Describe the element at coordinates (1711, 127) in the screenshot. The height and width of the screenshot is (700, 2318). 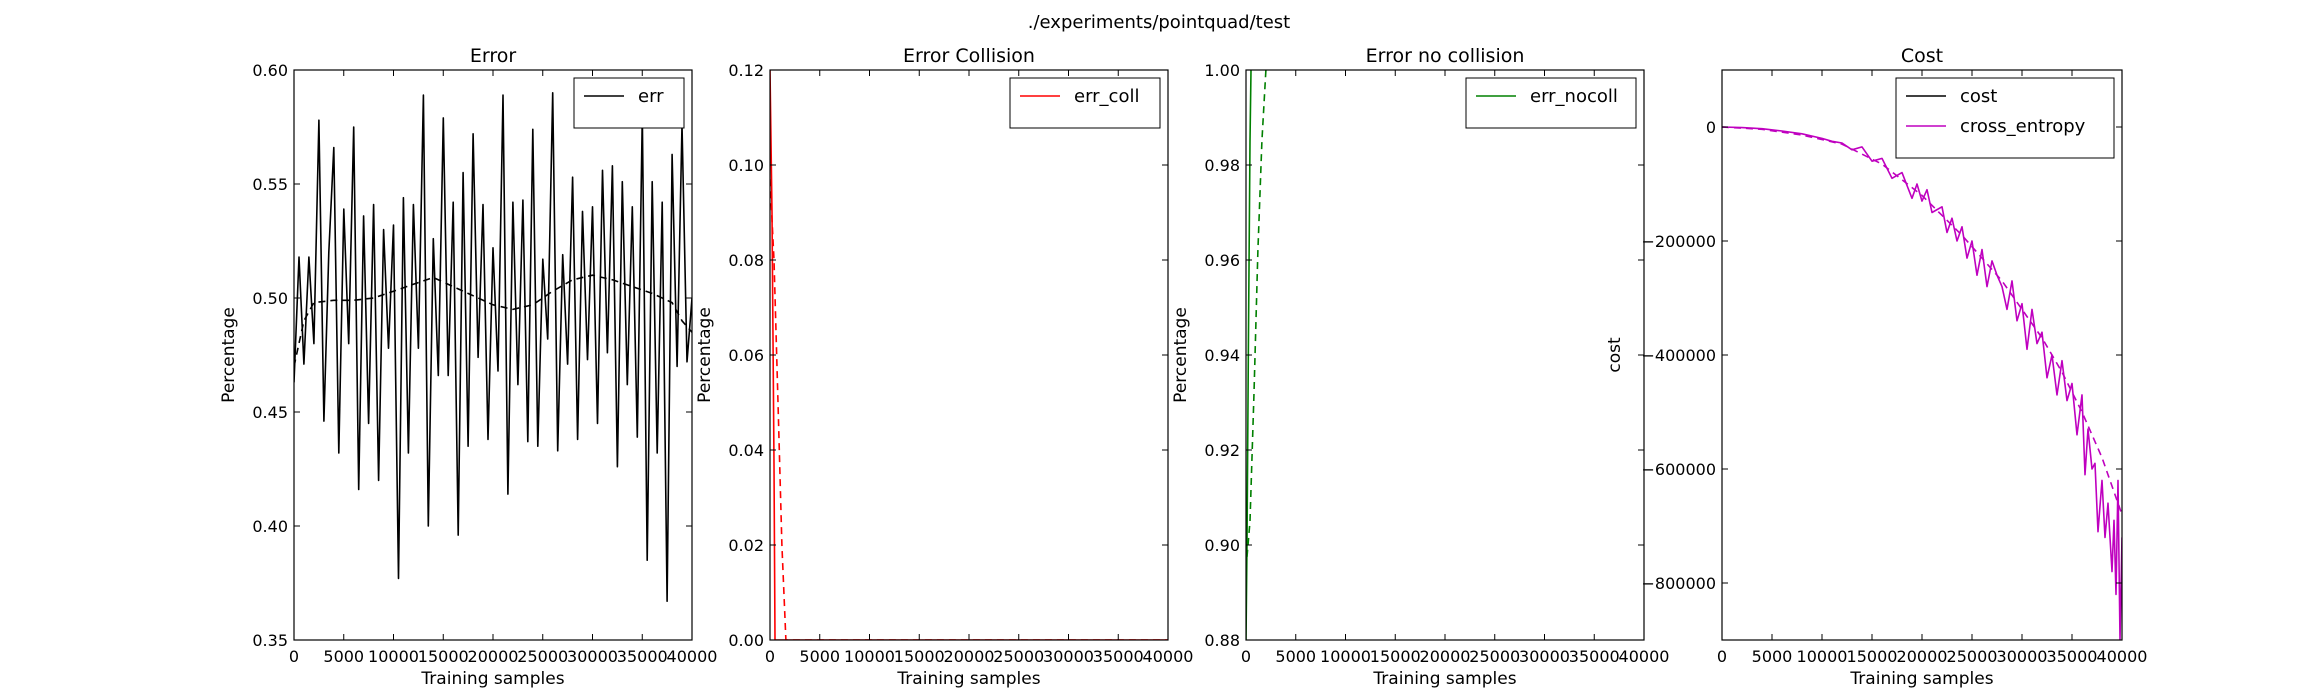
I see `y-tick-label: 0` at that location.